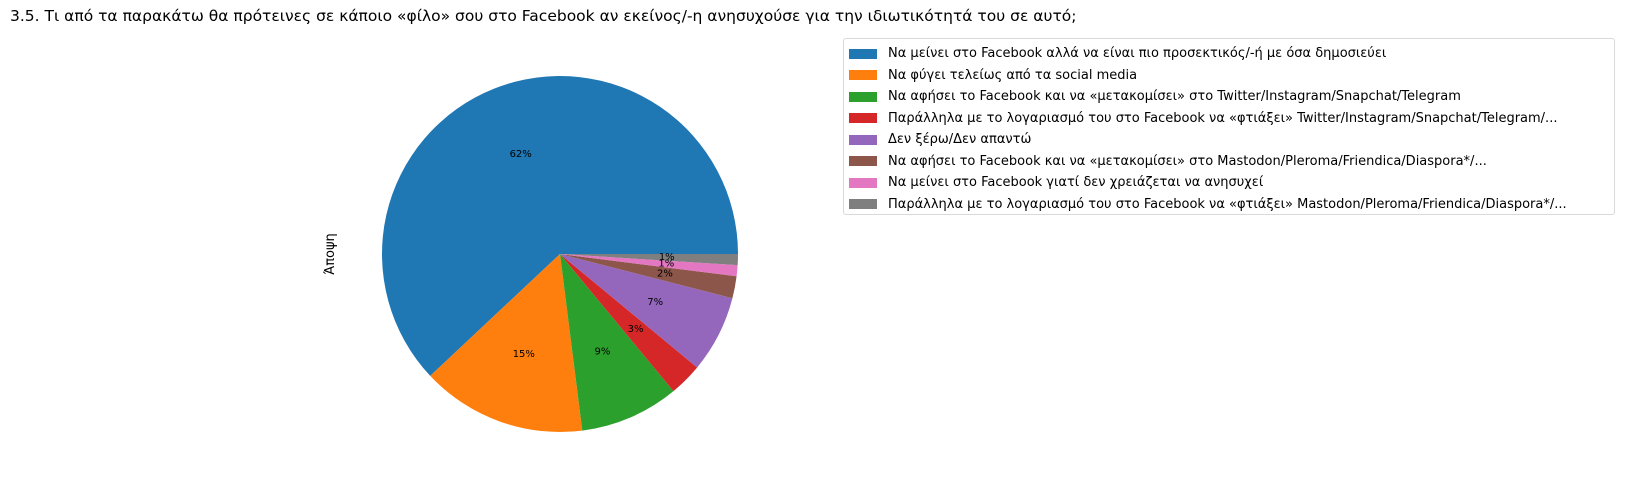 The image size is (1626, 504). What do you see at coordinates (524, 354) in the screenshot?
I see `pie-percent-label-2: 15%` at bounding box center [524, 354].